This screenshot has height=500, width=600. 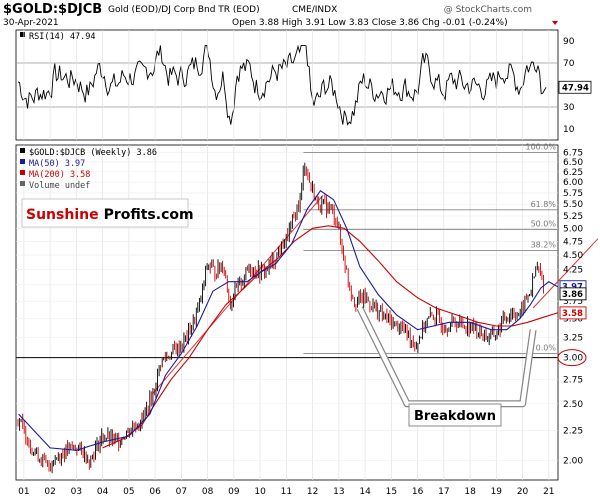 I want to click on y-tick-4.50: 4.50, so click(x=573, y=256).